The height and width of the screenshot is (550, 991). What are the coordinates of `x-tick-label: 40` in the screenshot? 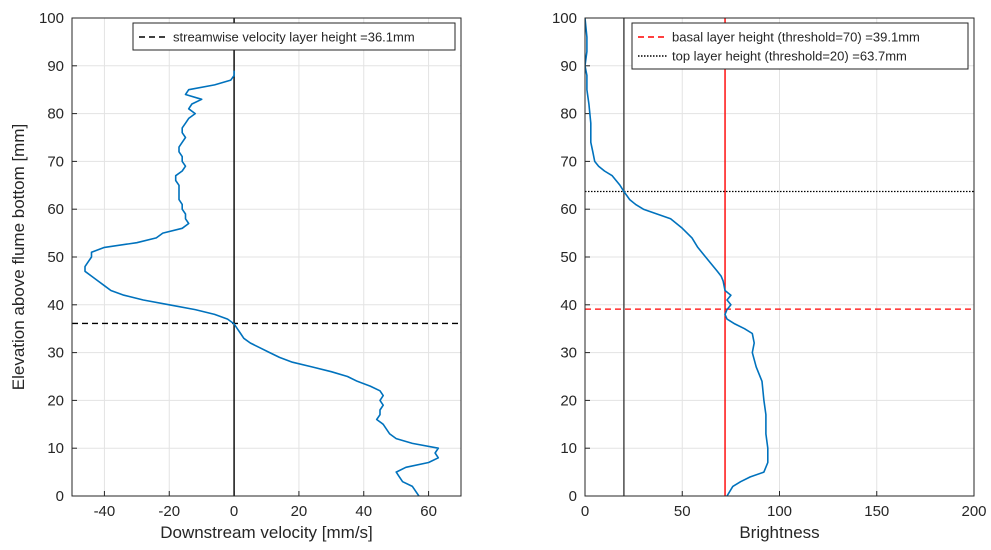 It's located at (363, 511).